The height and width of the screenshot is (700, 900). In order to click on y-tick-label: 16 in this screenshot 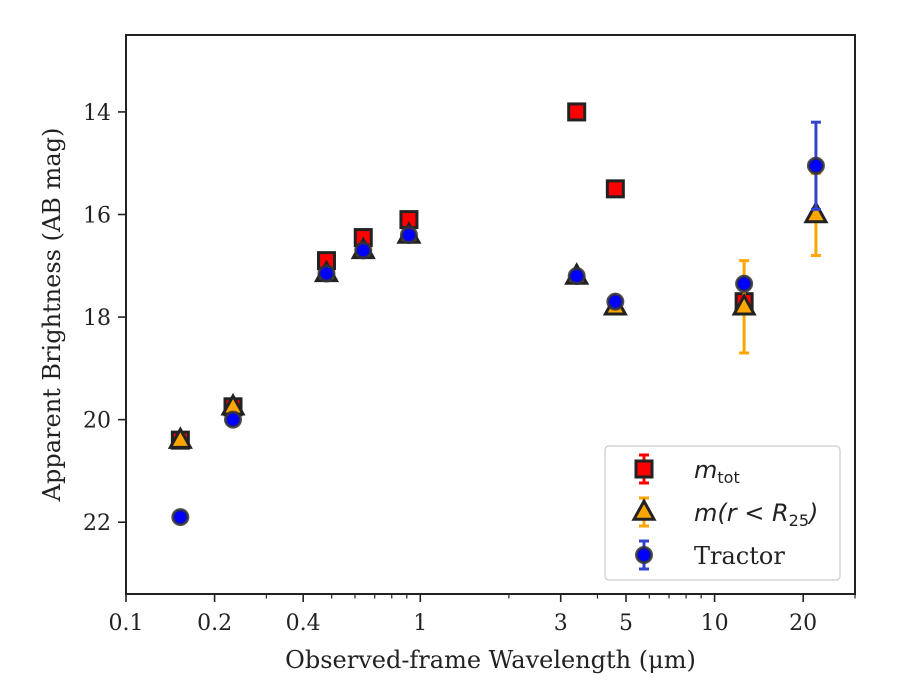, I will do `click(97, 215)`.